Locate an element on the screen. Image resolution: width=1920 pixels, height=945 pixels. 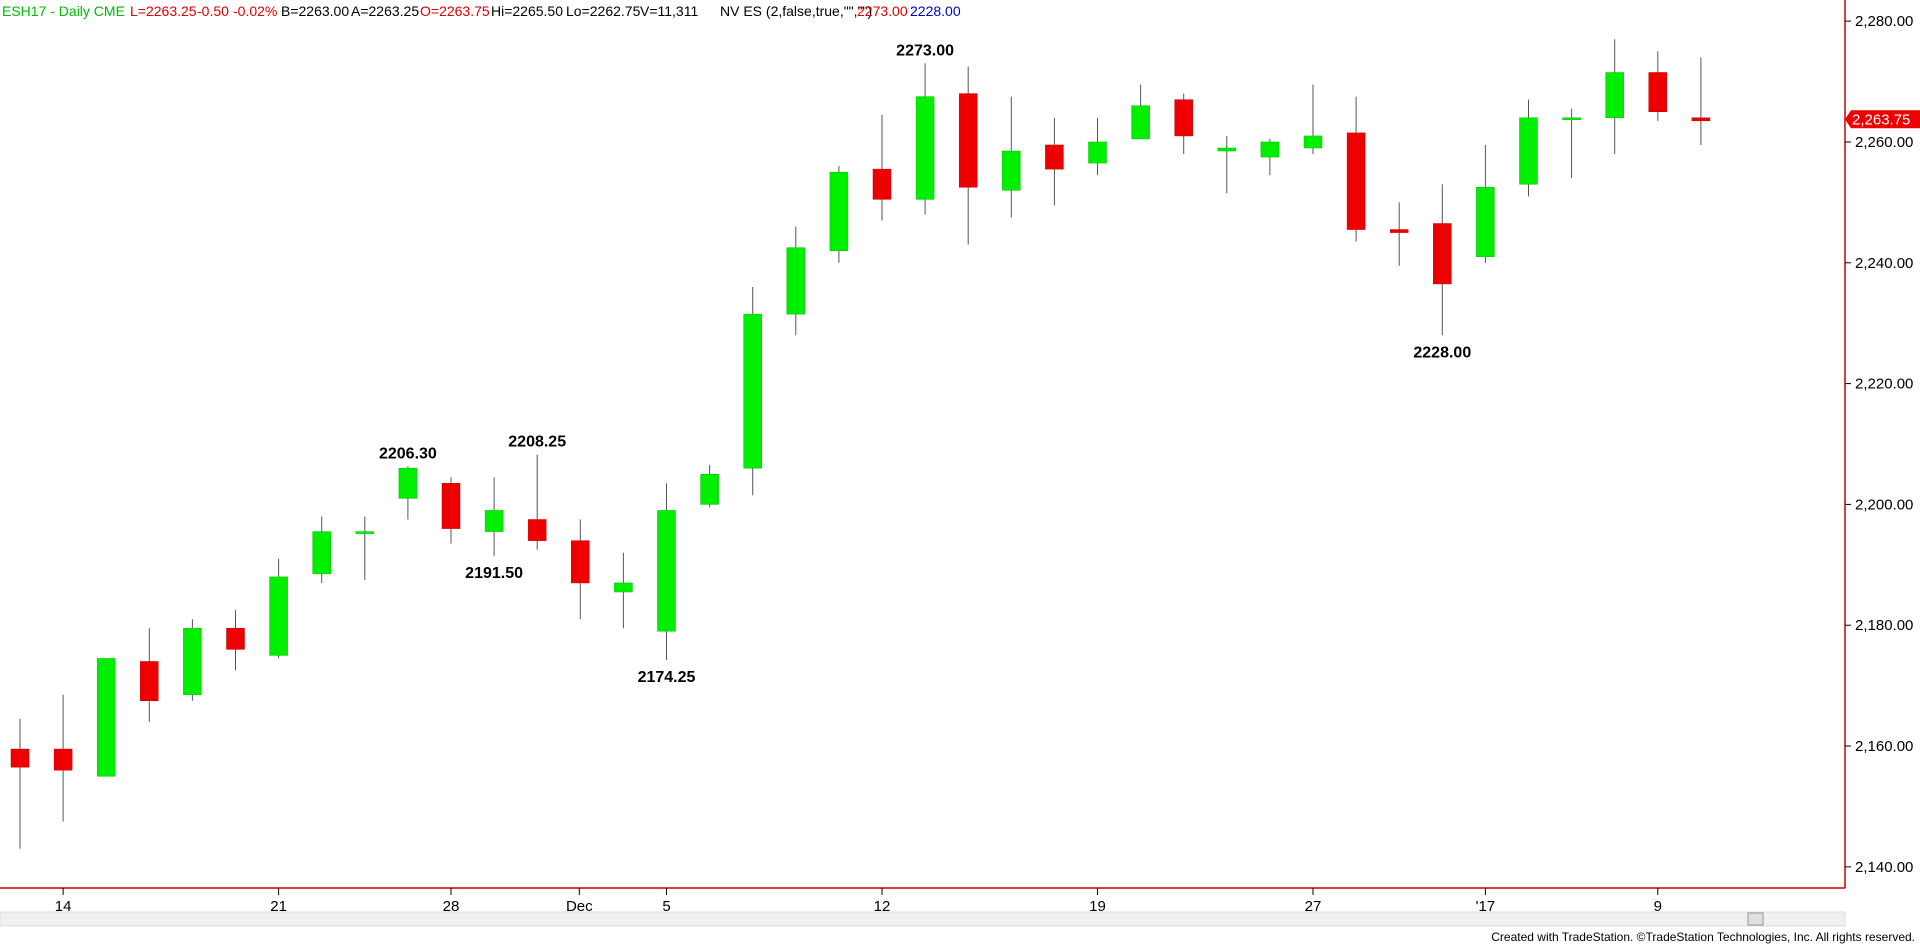
time-scrollbar is located at coordinates (923, 919).